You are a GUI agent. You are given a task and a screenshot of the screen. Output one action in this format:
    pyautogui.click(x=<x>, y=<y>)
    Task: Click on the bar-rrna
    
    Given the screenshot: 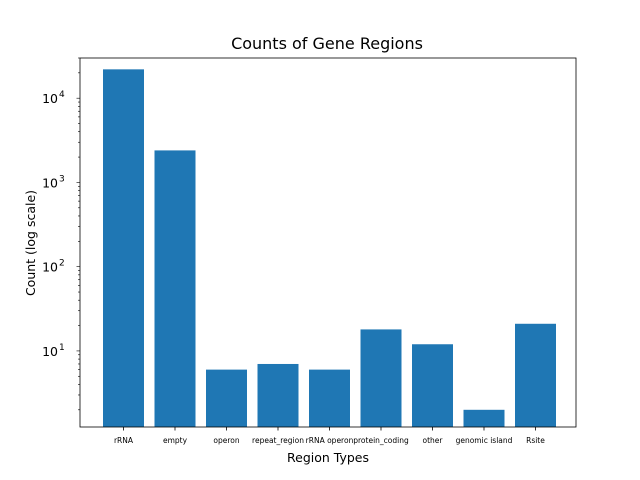 What is the action you would take?
    pyautogui.click(x=123, y=248)
    